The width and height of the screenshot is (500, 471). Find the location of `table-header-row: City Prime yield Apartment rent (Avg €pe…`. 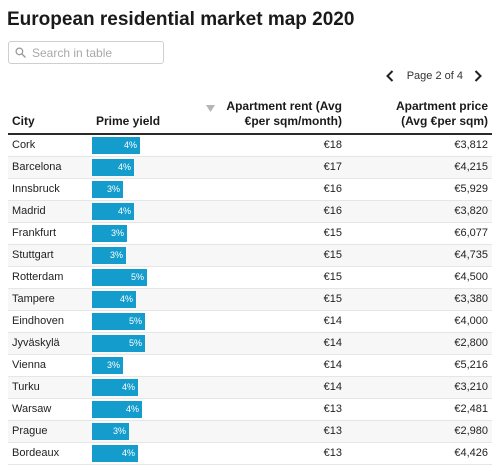

table-header-row: City Prime yield Apartment rent (Avg €pe… is located at coordinates (250, 117).